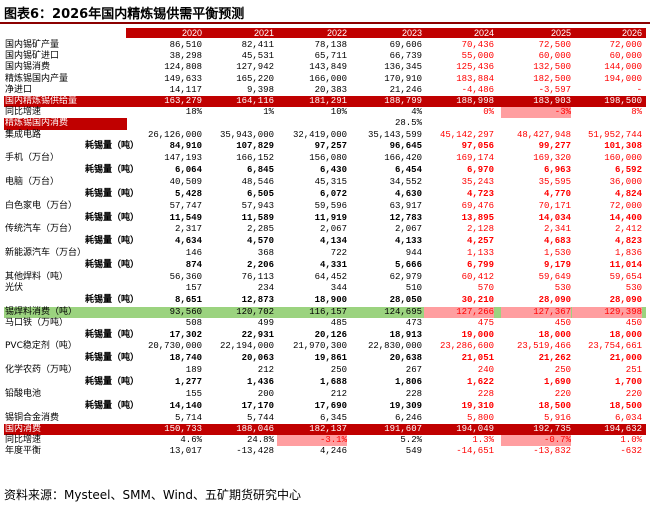 The width and height of the screenshot is (650, 508). Describe the element at coordinates (477, 89) in the screenshot. I see `cell: -4,486` at that location.